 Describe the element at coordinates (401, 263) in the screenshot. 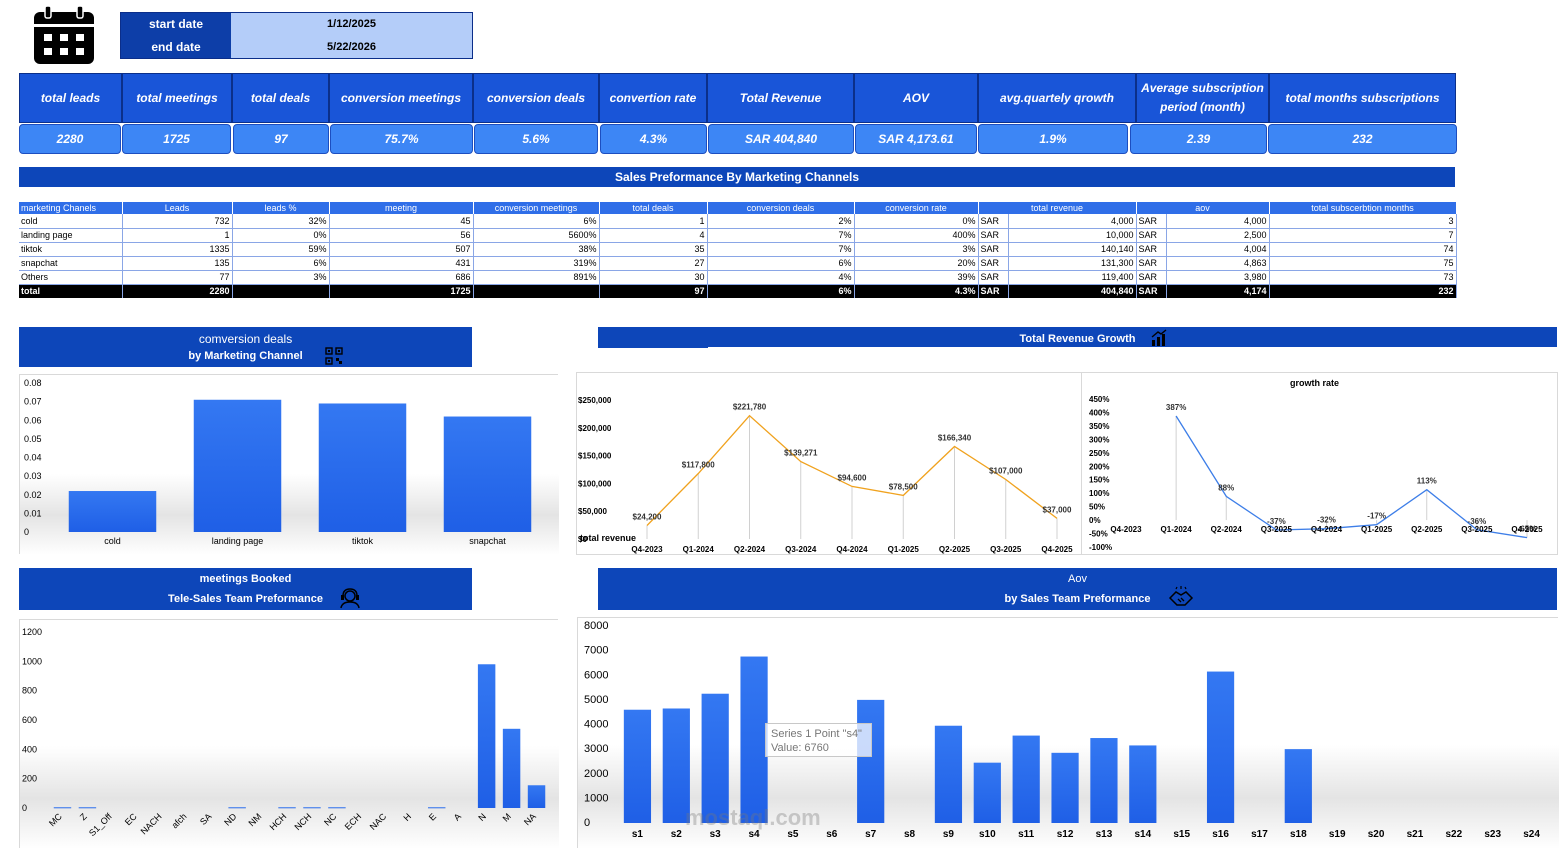

I see `table-cell: 431` at that location.